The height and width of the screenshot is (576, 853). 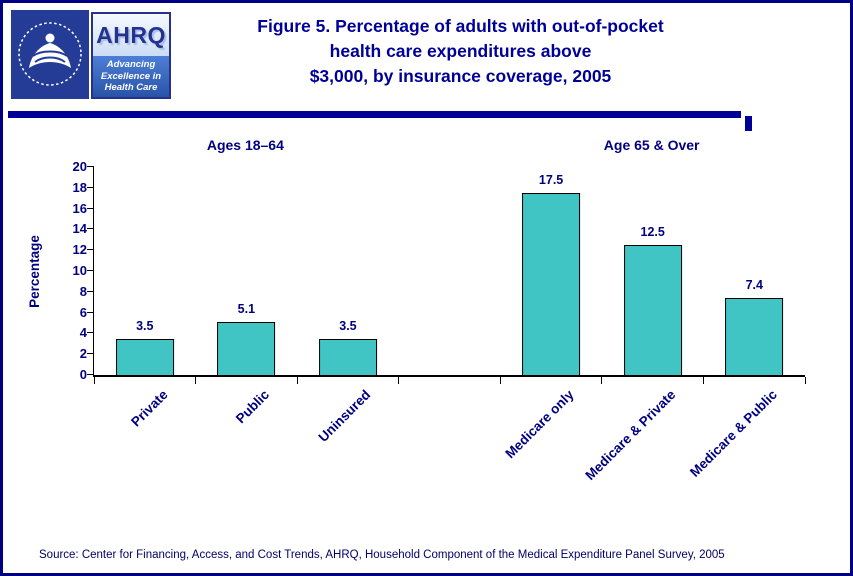 I want to click on bar-public, so click(x=246, y=348).